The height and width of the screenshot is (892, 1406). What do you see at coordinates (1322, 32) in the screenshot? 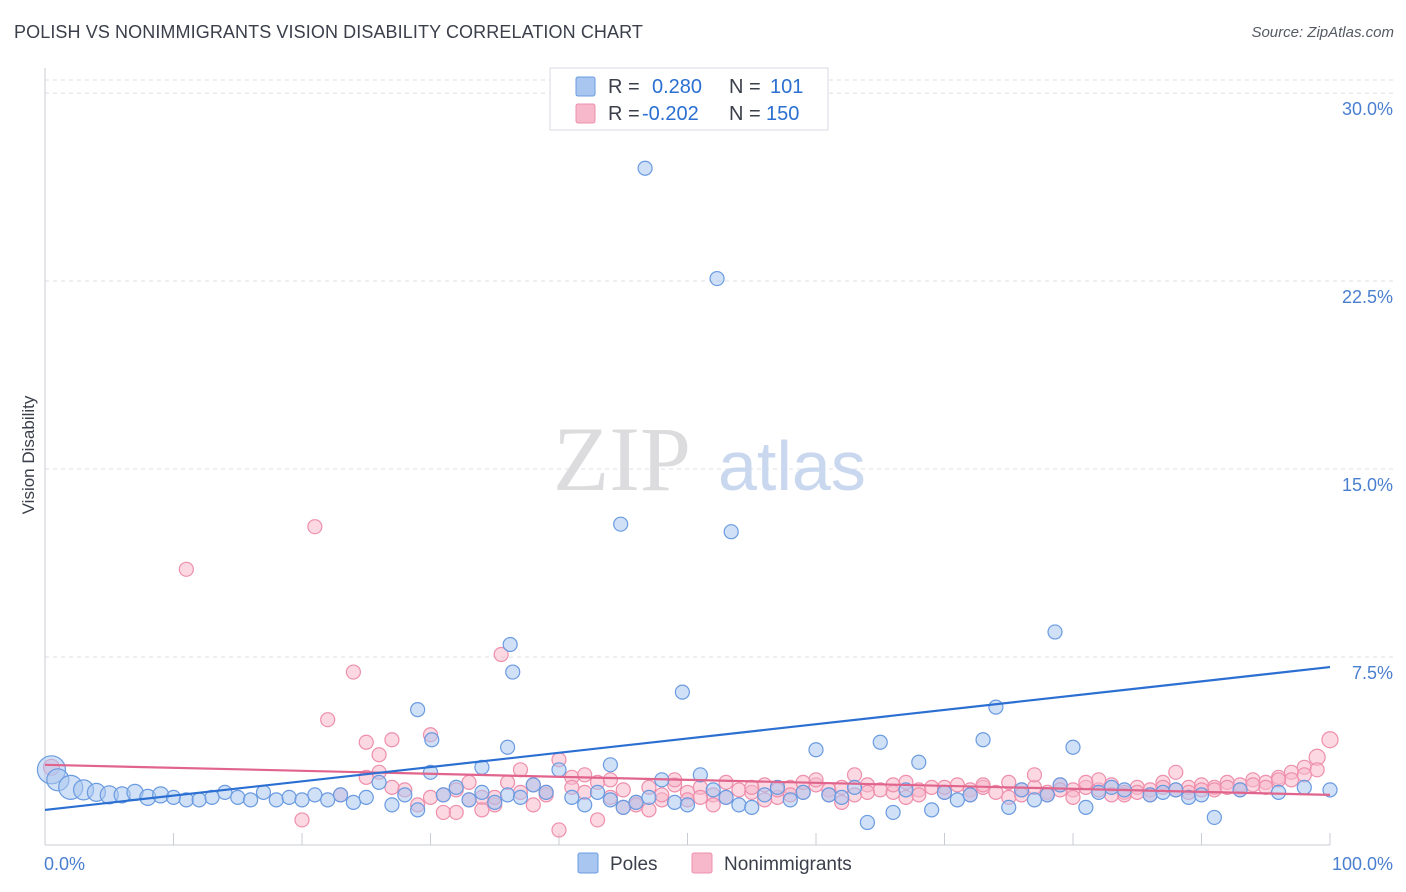
I see `source-label: Source: ZipAtlas.com` at bounding box center [1322, 32].